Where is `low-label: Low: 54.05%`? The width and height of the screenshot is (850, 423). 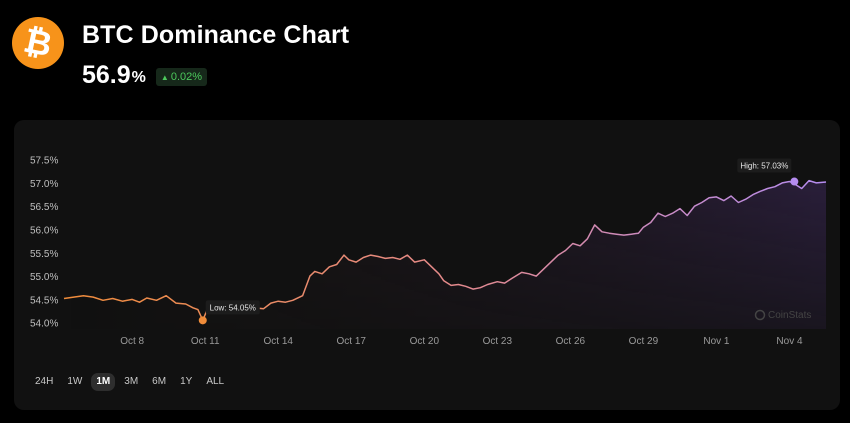 low-label: Low: 54.05% is located at coordinates (233, 307).